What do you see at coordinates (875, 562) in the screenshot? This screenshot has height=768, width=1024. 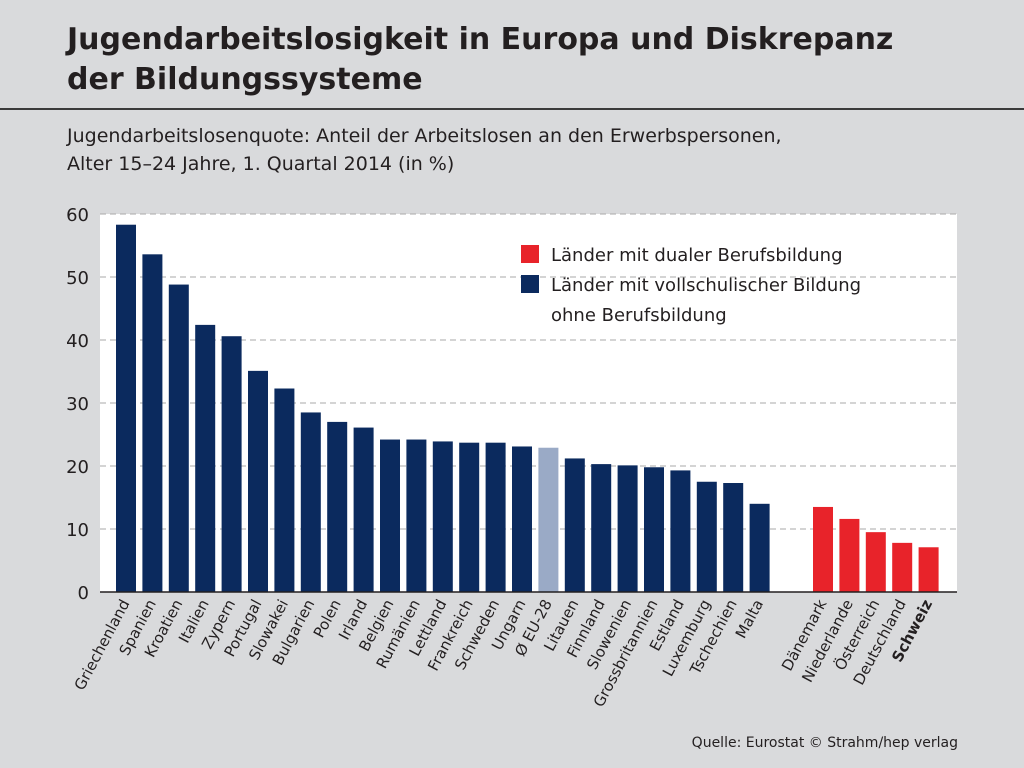 I see `bar-österreich` at bounding box center [875, 562].